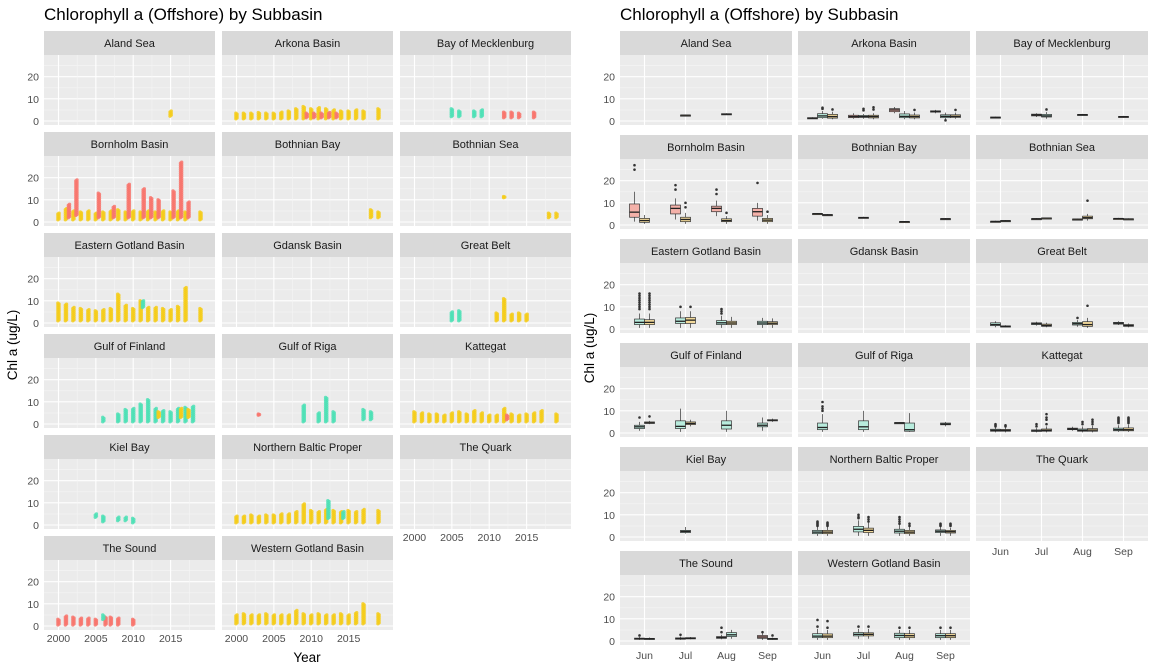 This screenshot has width=1152, height=672. I want to click on facet-label: Bay of Mecklenburg, so click(485, 44).